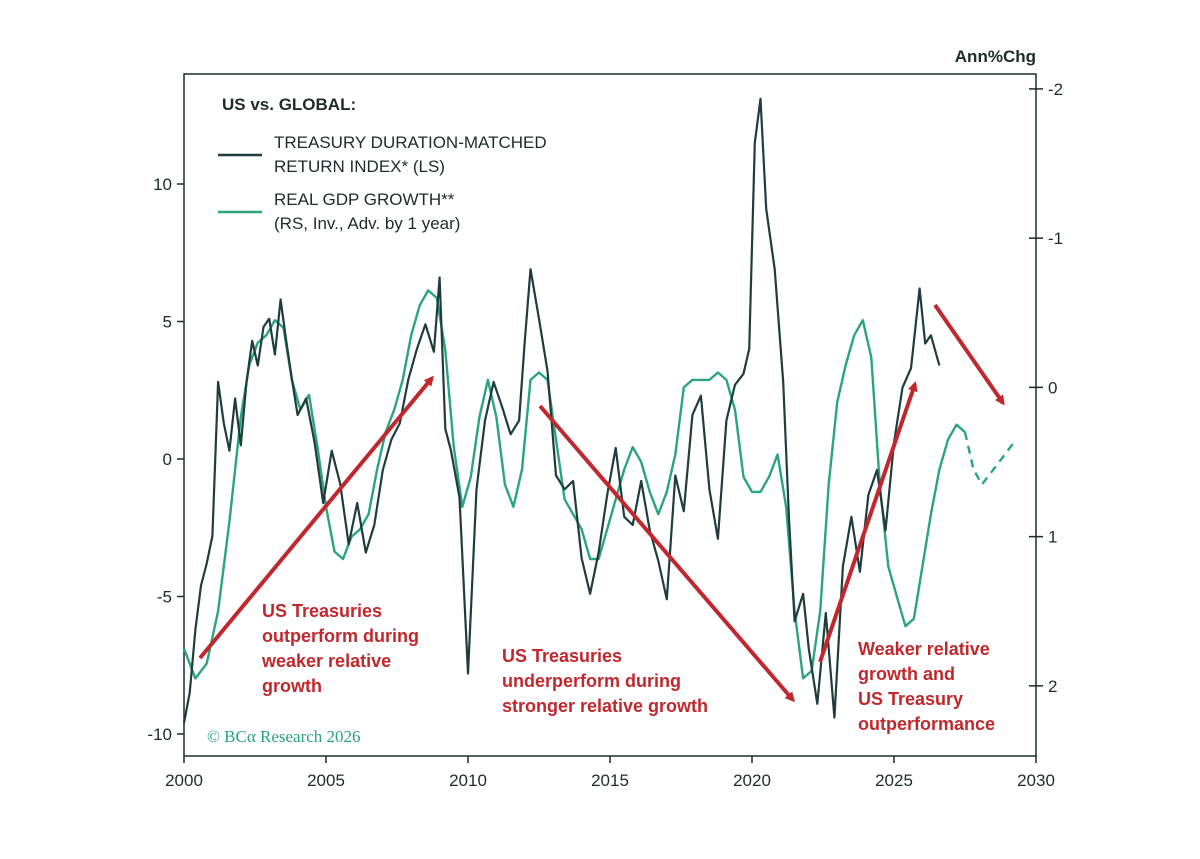 The image size is (1200, 859). Describe the element at coordinates (359, 166) in the screenshot. I see `legend-entry-treasury-line2: RETURN INDEX* (LS)` at that location.